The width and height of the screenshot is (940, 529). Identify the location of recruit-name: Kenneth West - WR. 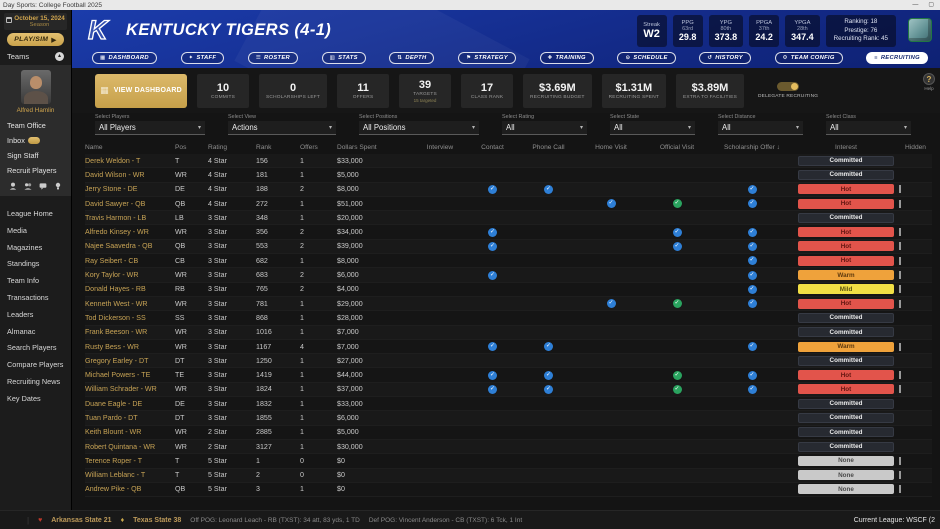
(116, 303).